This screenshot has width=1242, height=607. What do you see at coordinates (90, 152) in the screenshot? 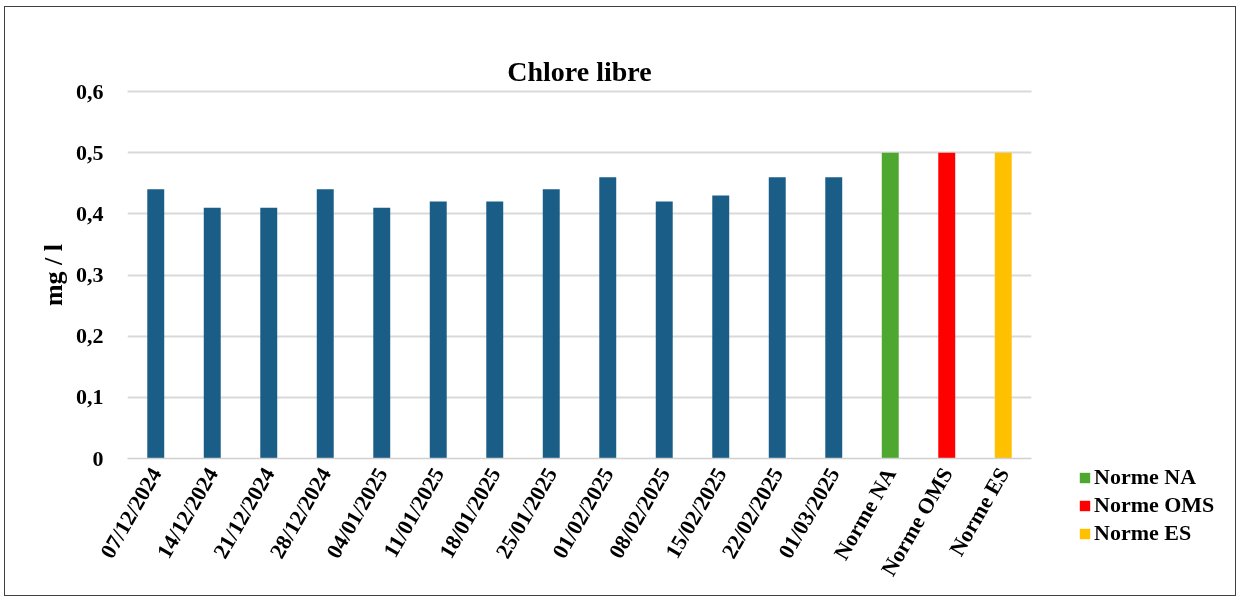
I see `y-tick-label: 0,5` at bounding box center [90, 152].